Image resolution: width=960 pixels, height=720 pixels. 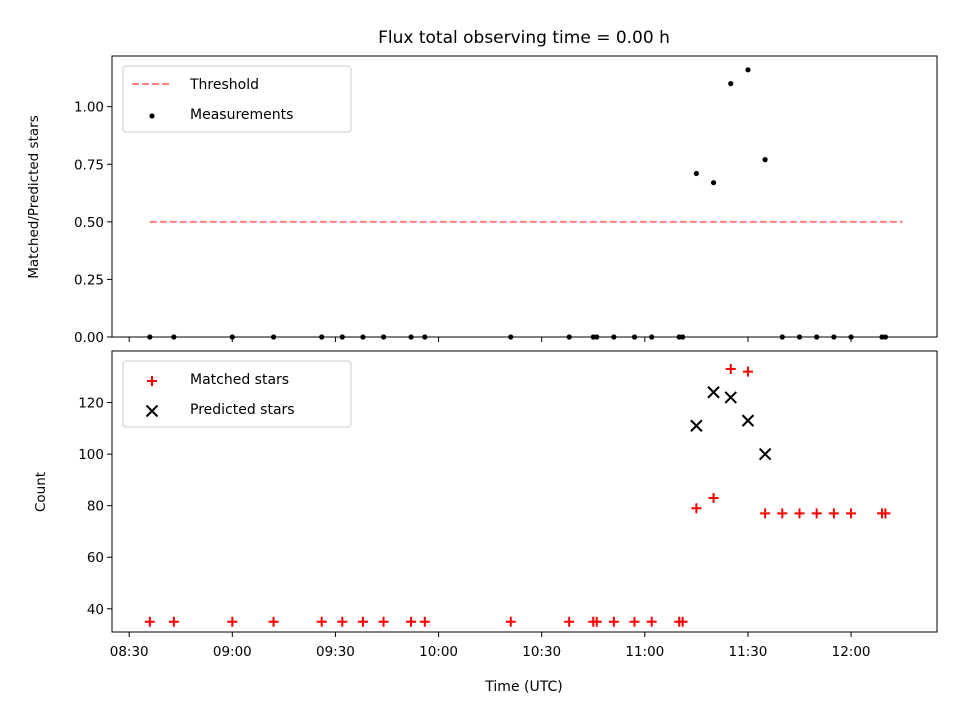 I want to click on legend-predicted-stars-label: Predicted stars, so click(x=242, y=410).